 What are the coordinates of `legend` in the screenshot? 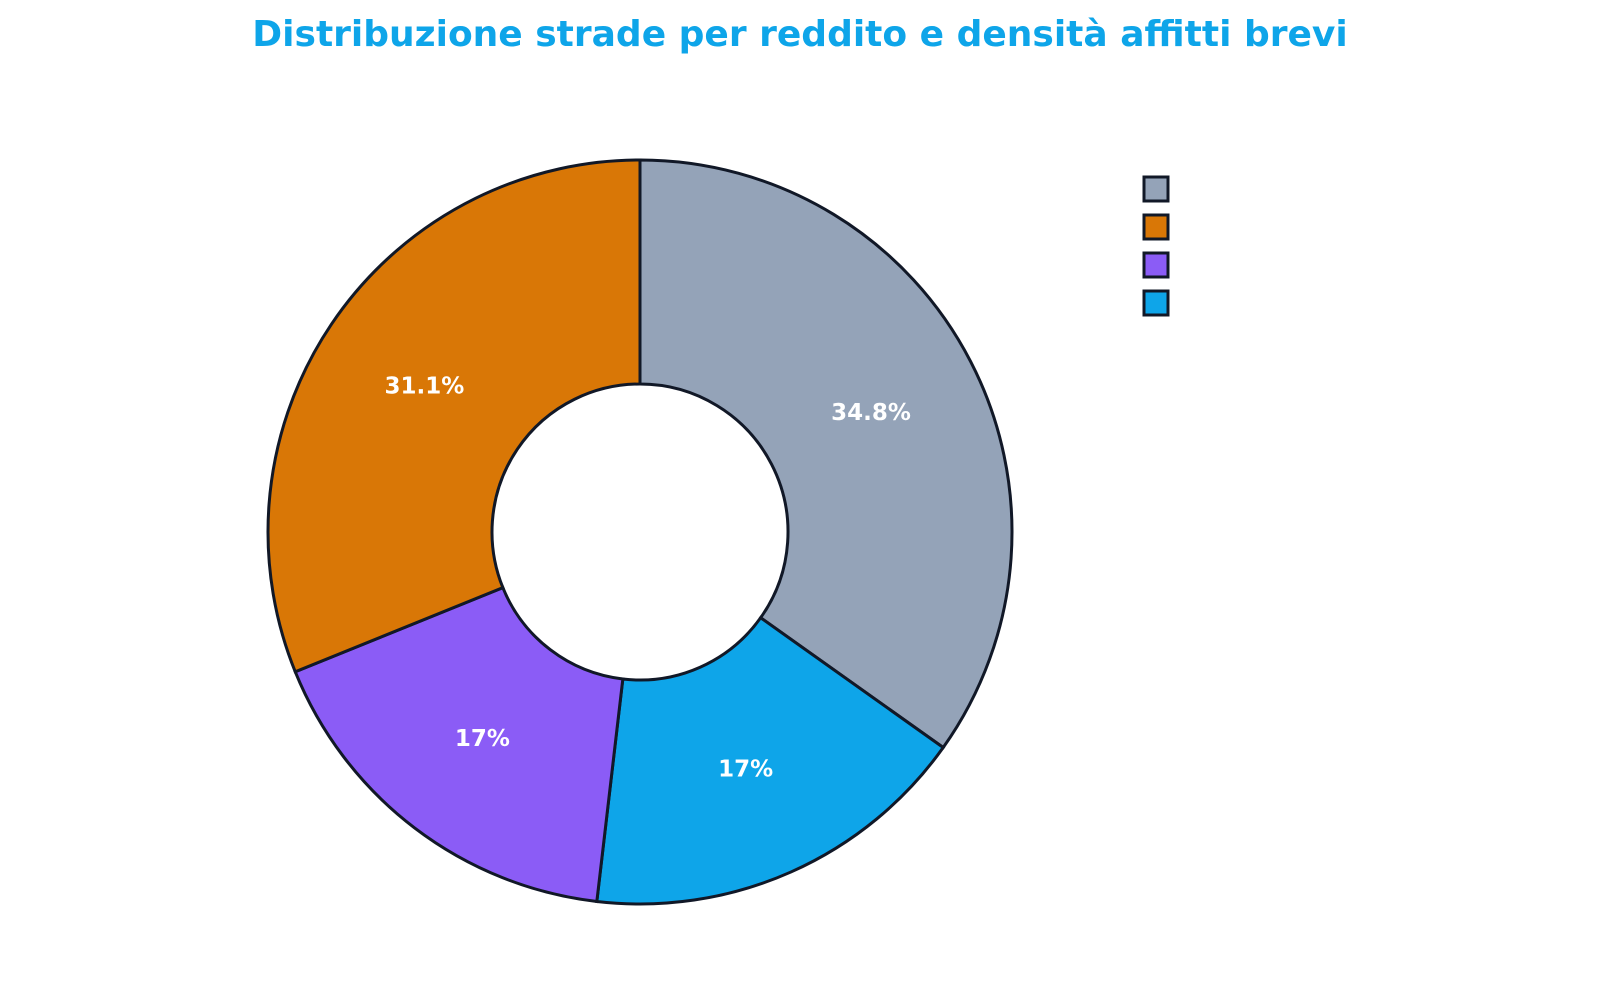 It's located at (1156, 246).